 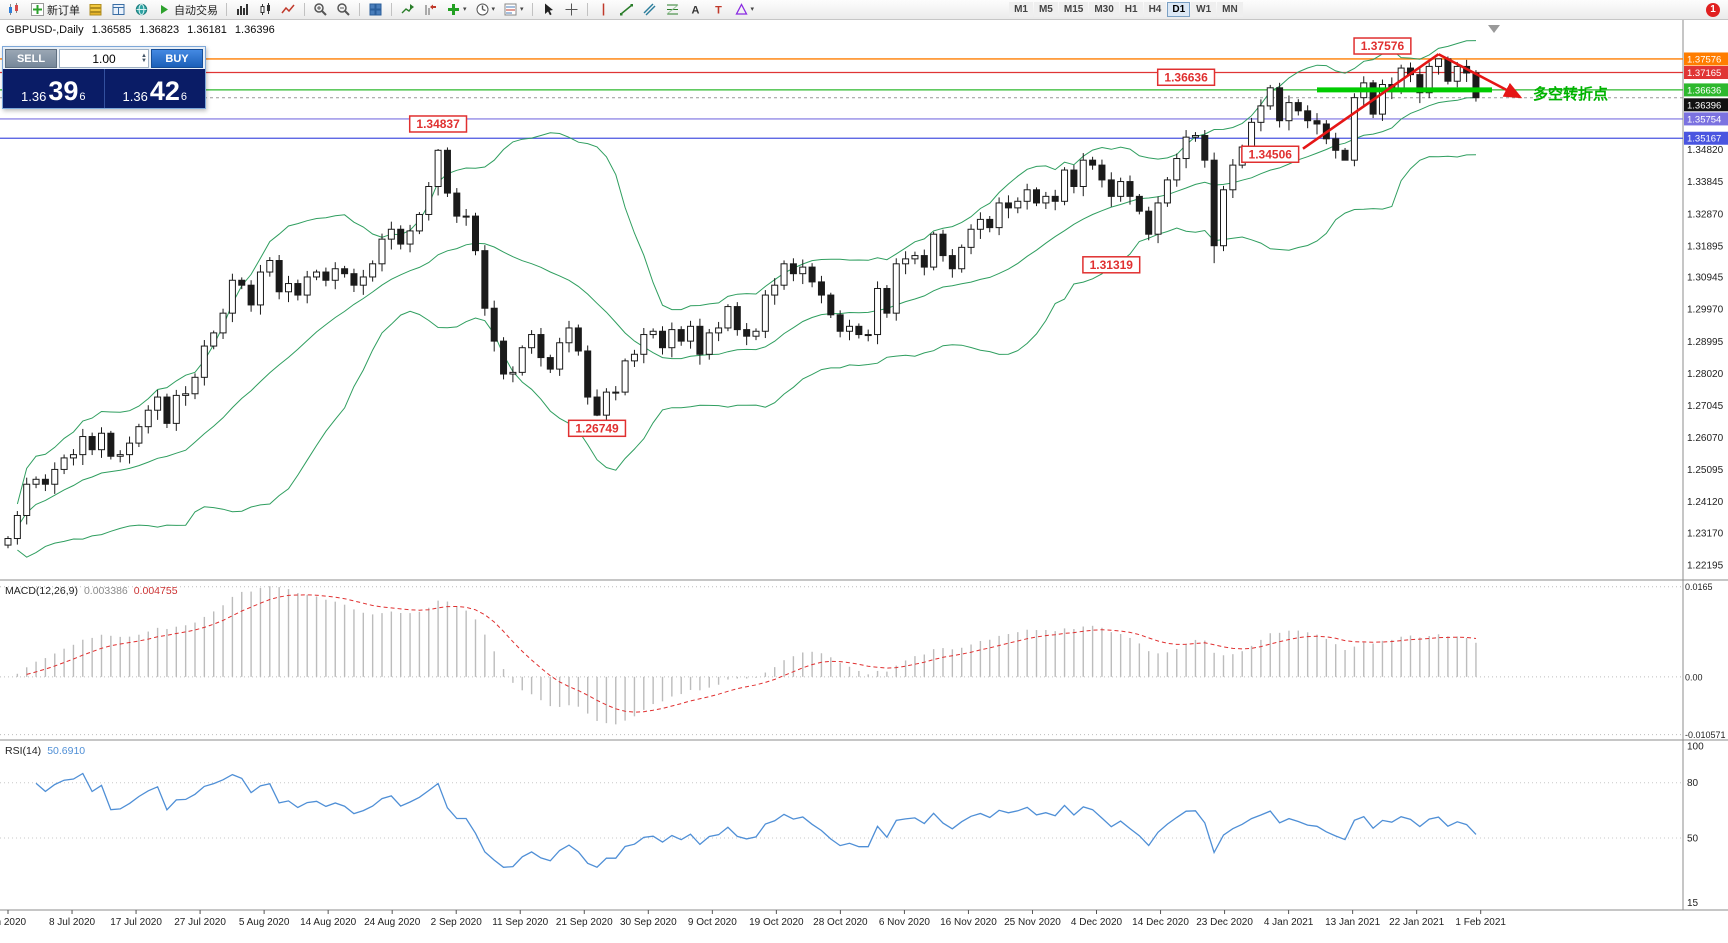 I want to click on timeframe-button-mn: MN, so click(x=1230, y=9).